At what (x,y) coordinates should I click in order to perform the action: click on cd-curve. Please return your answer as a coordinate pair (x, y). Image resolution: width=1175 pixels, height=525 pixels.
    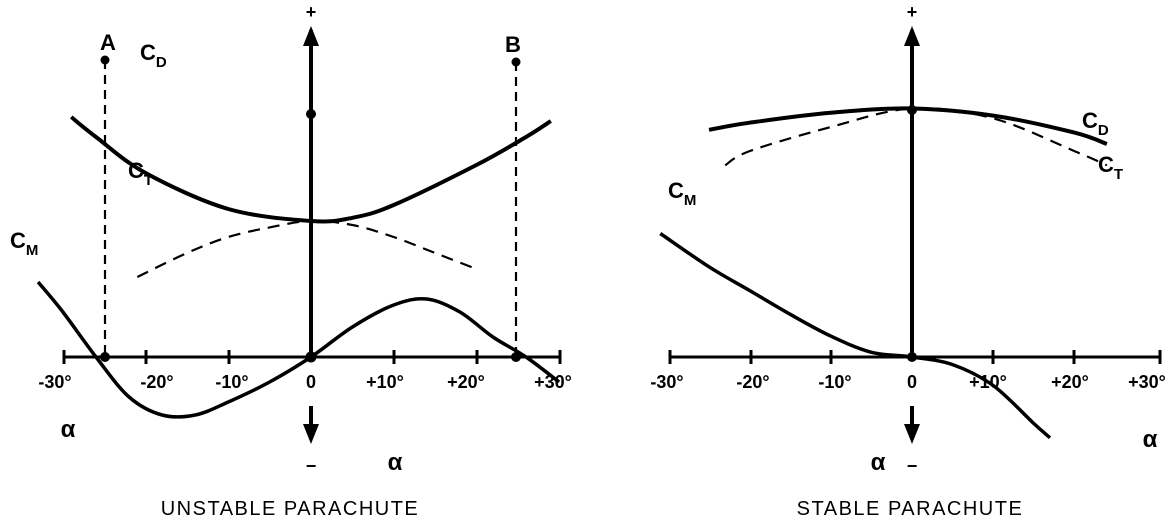
    Looking at the image, I should click on (908, 126).